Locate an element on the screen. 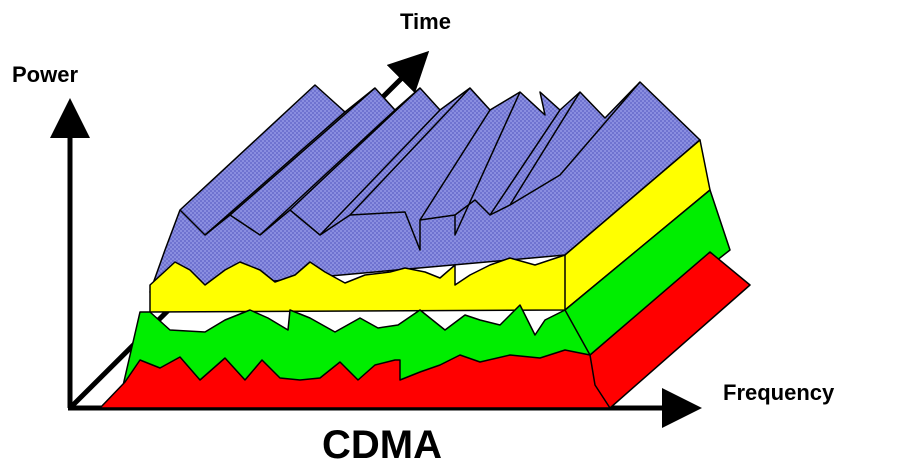  time-label: Time is located at coordinates (425, 21).